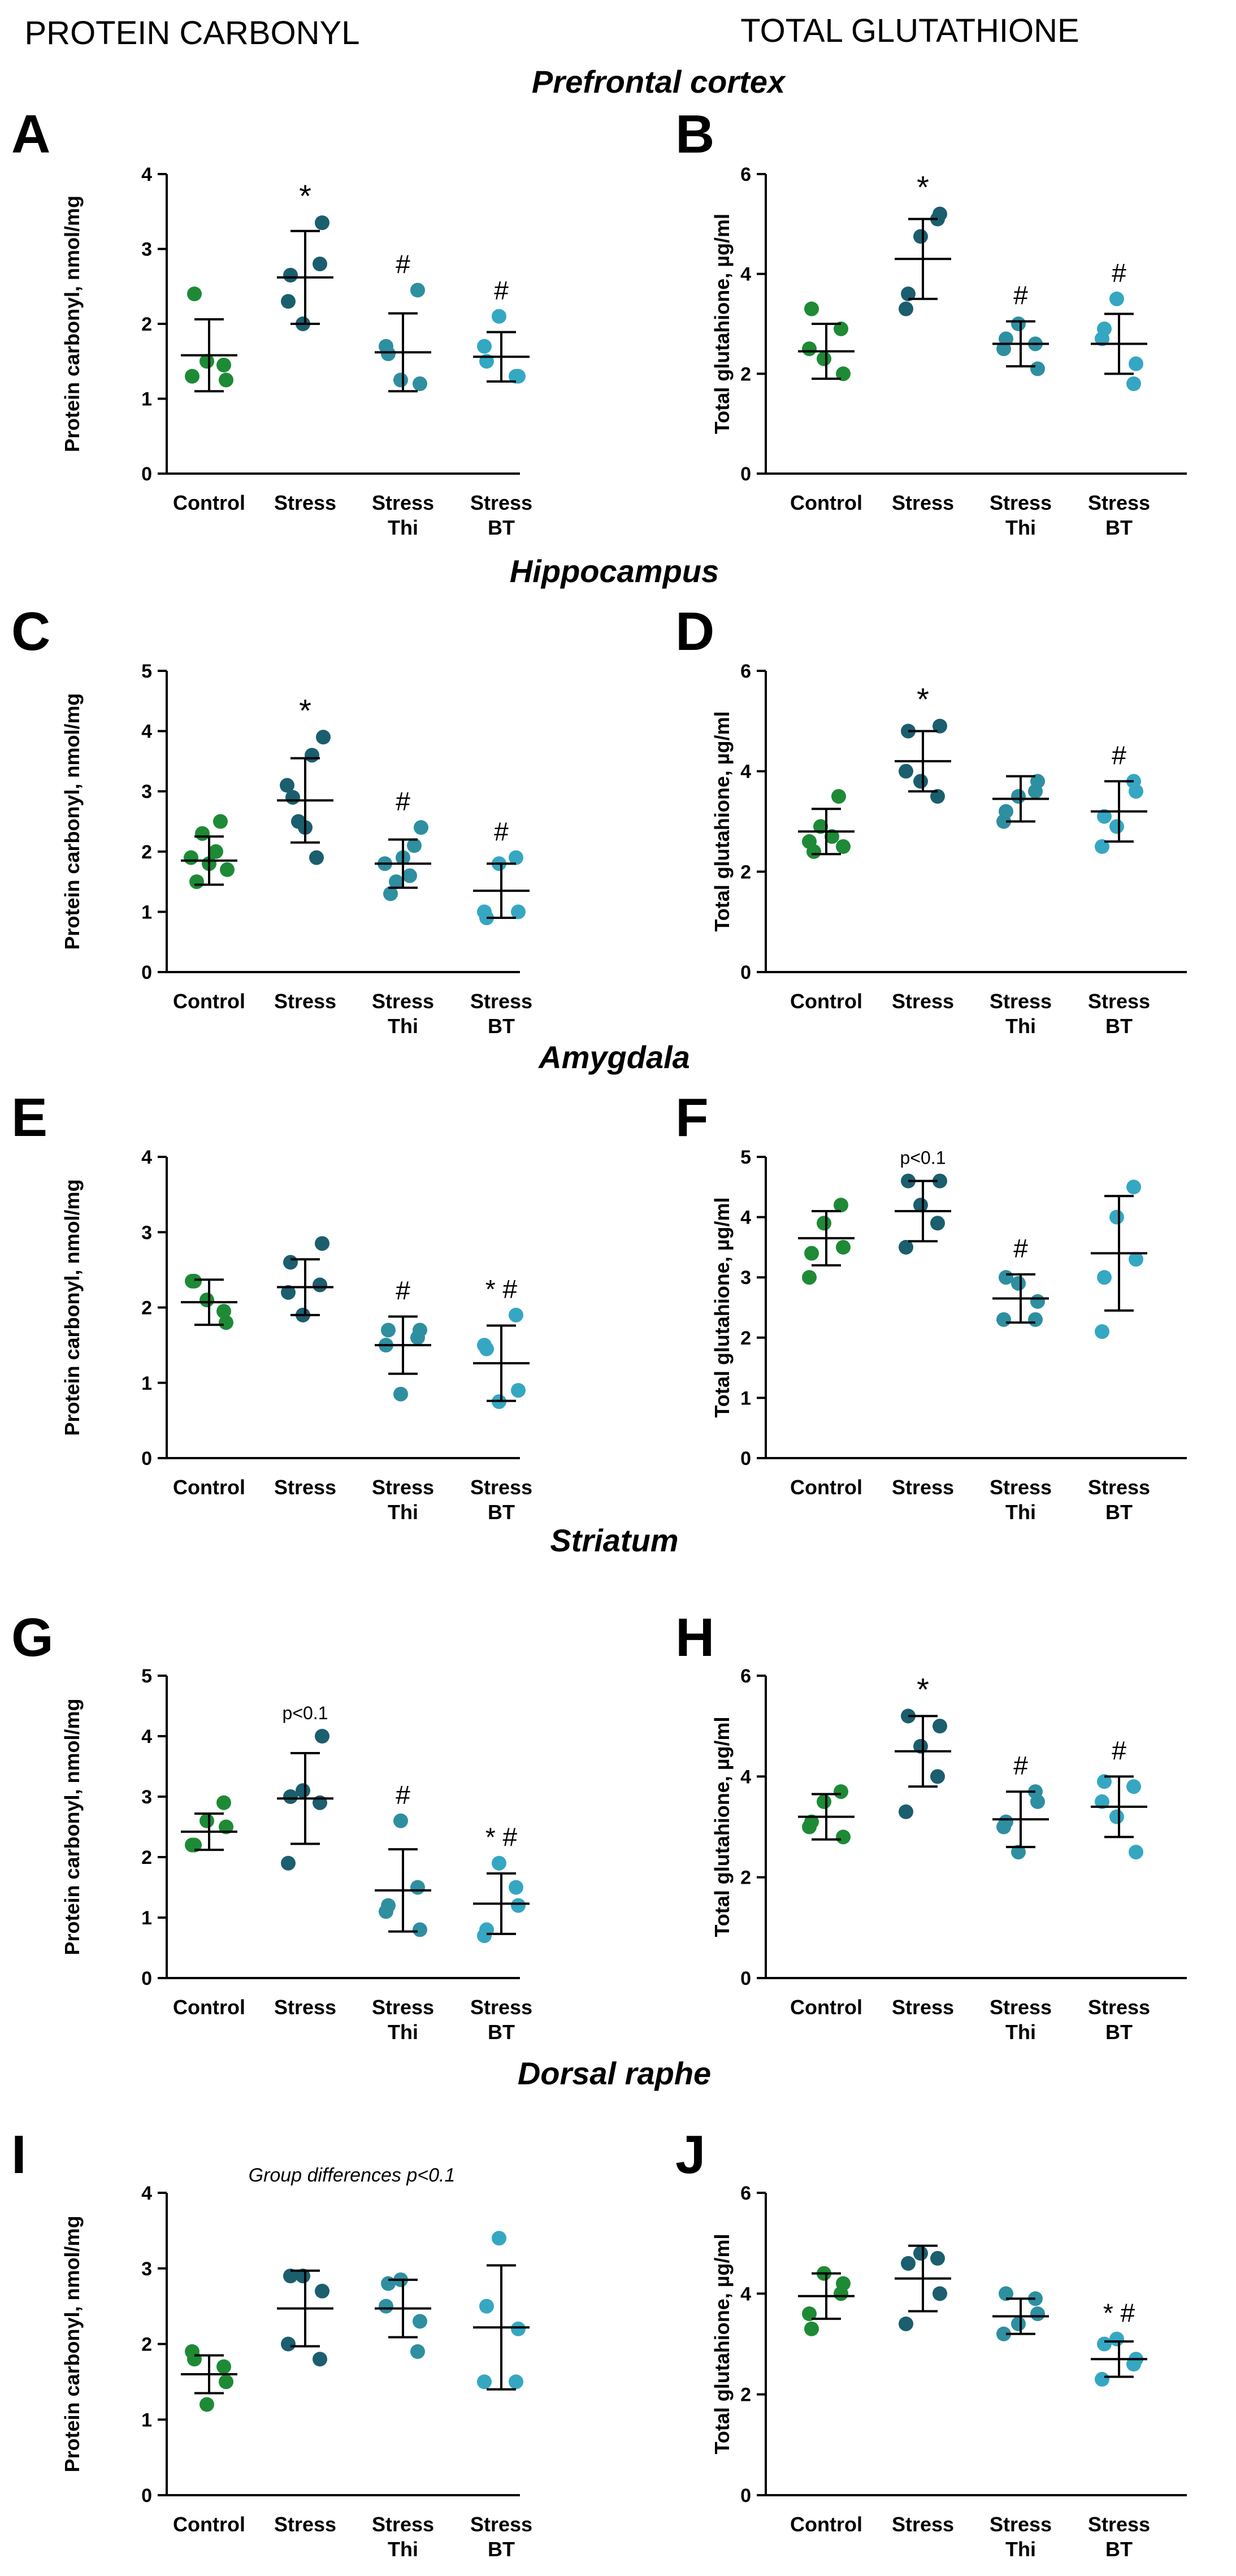  What do you see at coordinates (615, 2073) in the screenshot?
I see `region-title-dorsal-raphe: Dorsal raphe` at bounding box center [615, 2073].